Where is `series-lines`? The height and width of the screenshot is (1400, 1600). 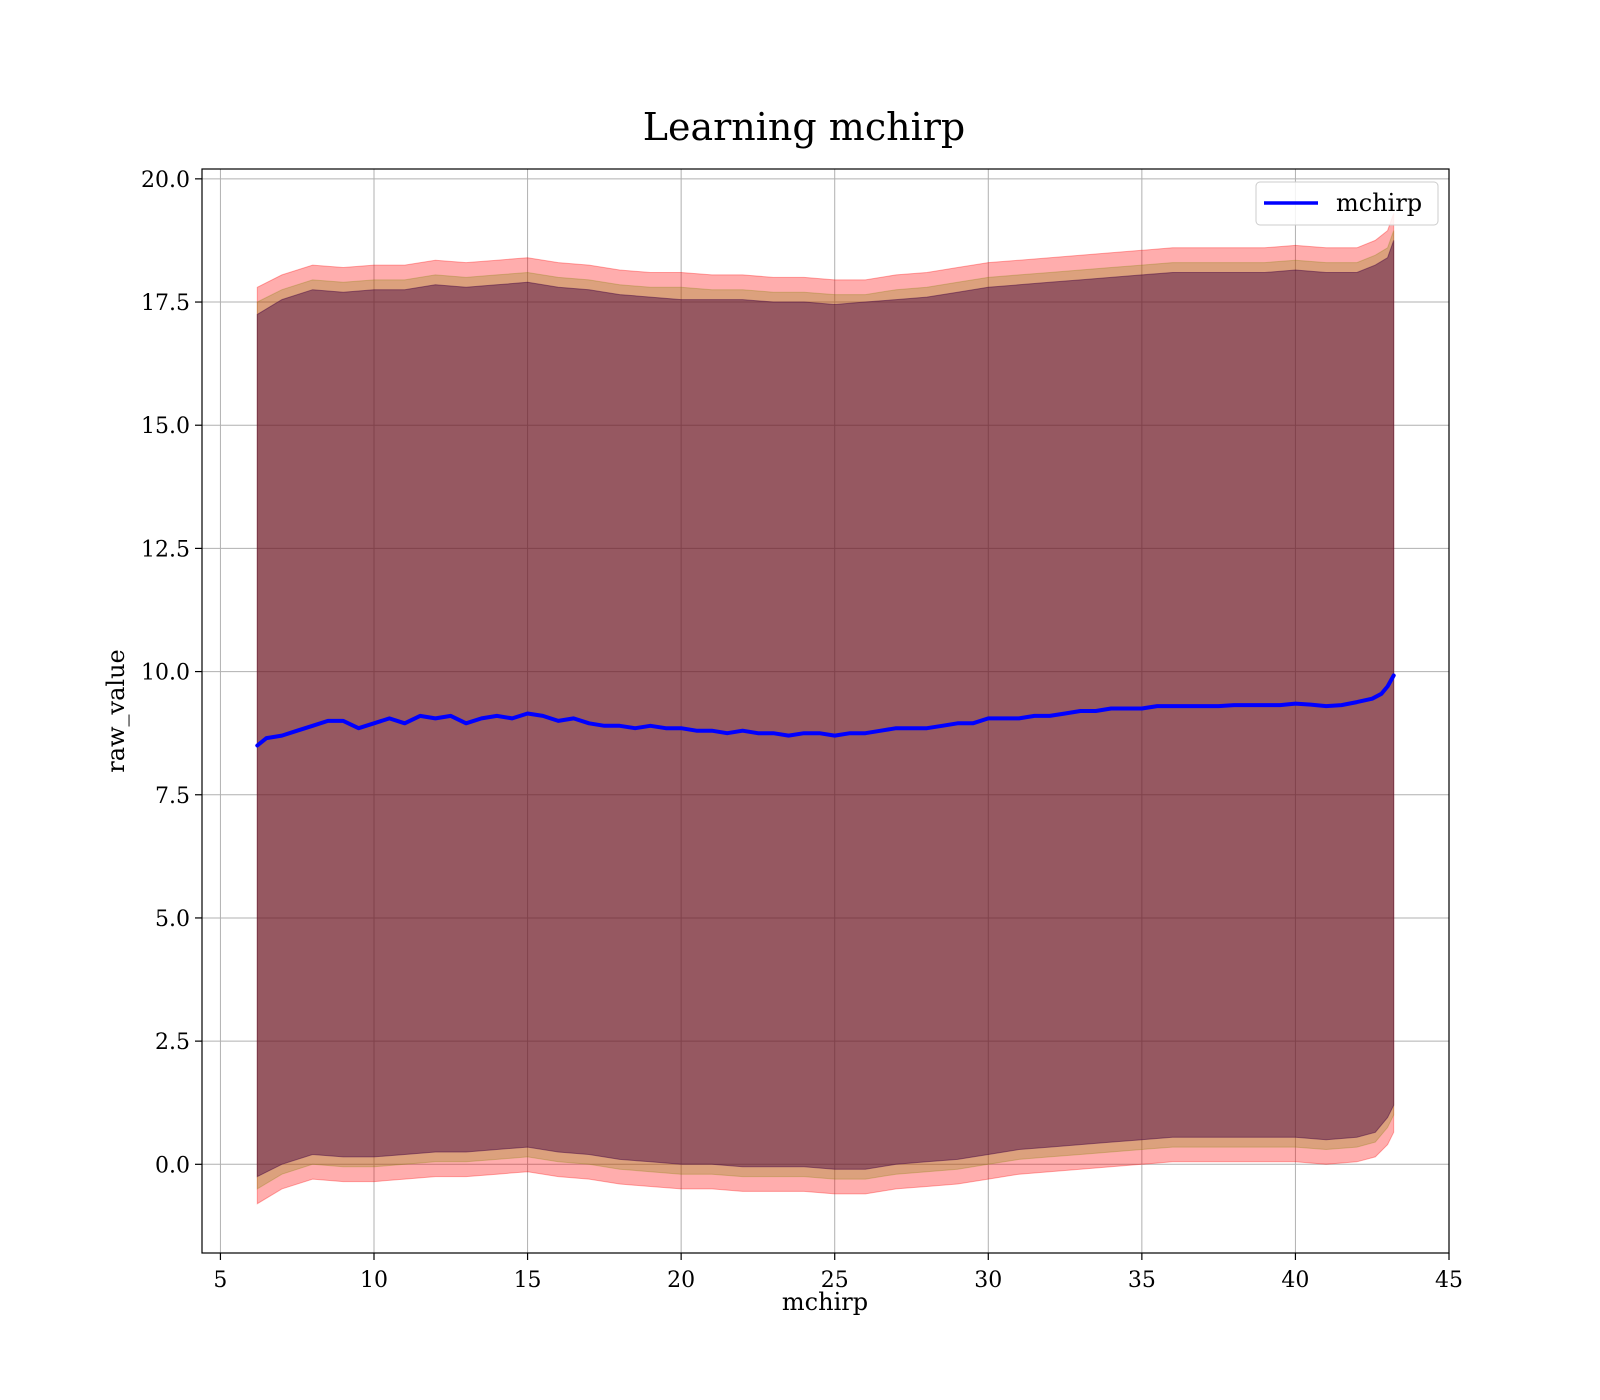 series-lines is located at coordinates (825, 710).